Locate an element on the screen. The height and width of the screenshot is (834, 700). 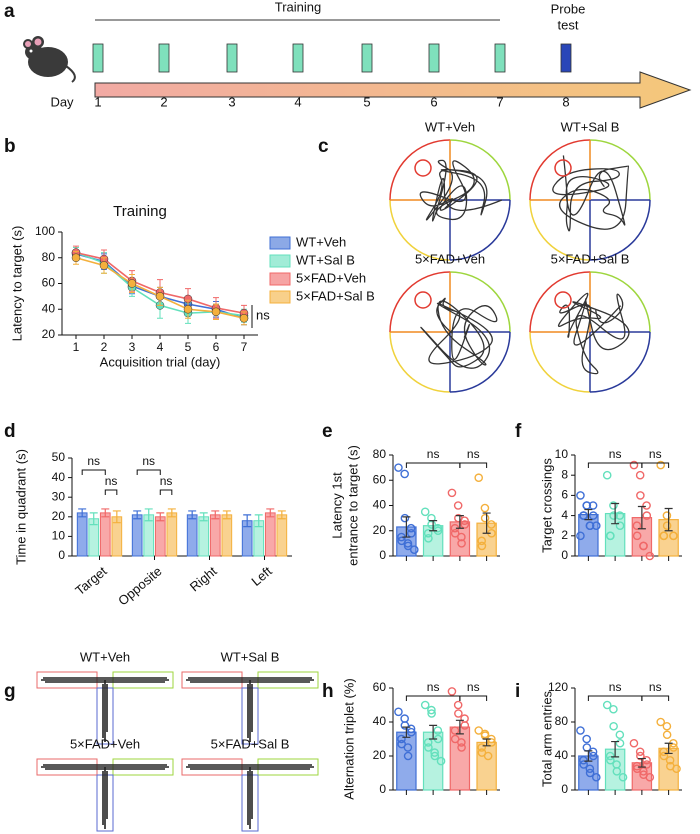
maze-title: WT+Veh is located at coordinates (105, 656).